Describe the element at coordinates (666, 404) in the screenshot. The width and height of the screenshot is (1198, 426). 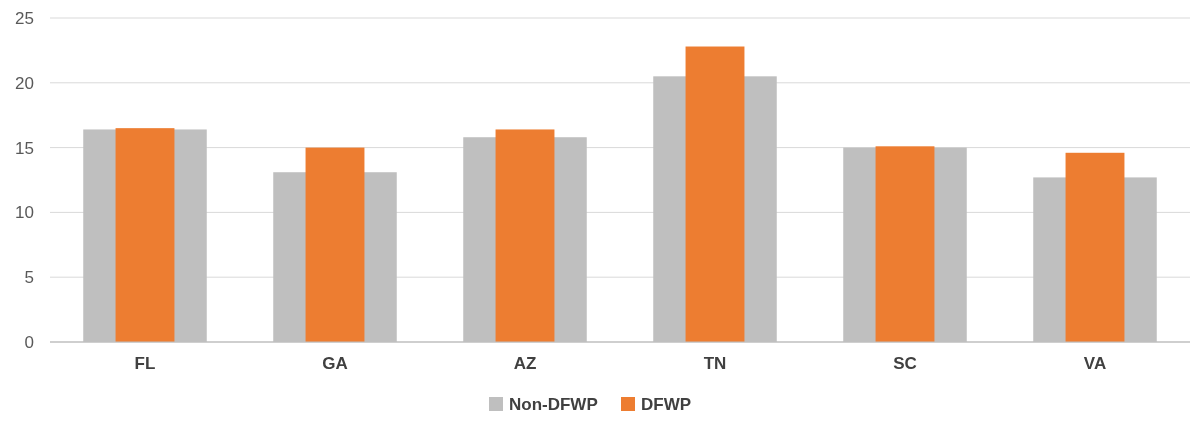
I see `legend-label: DFWP` at that location.